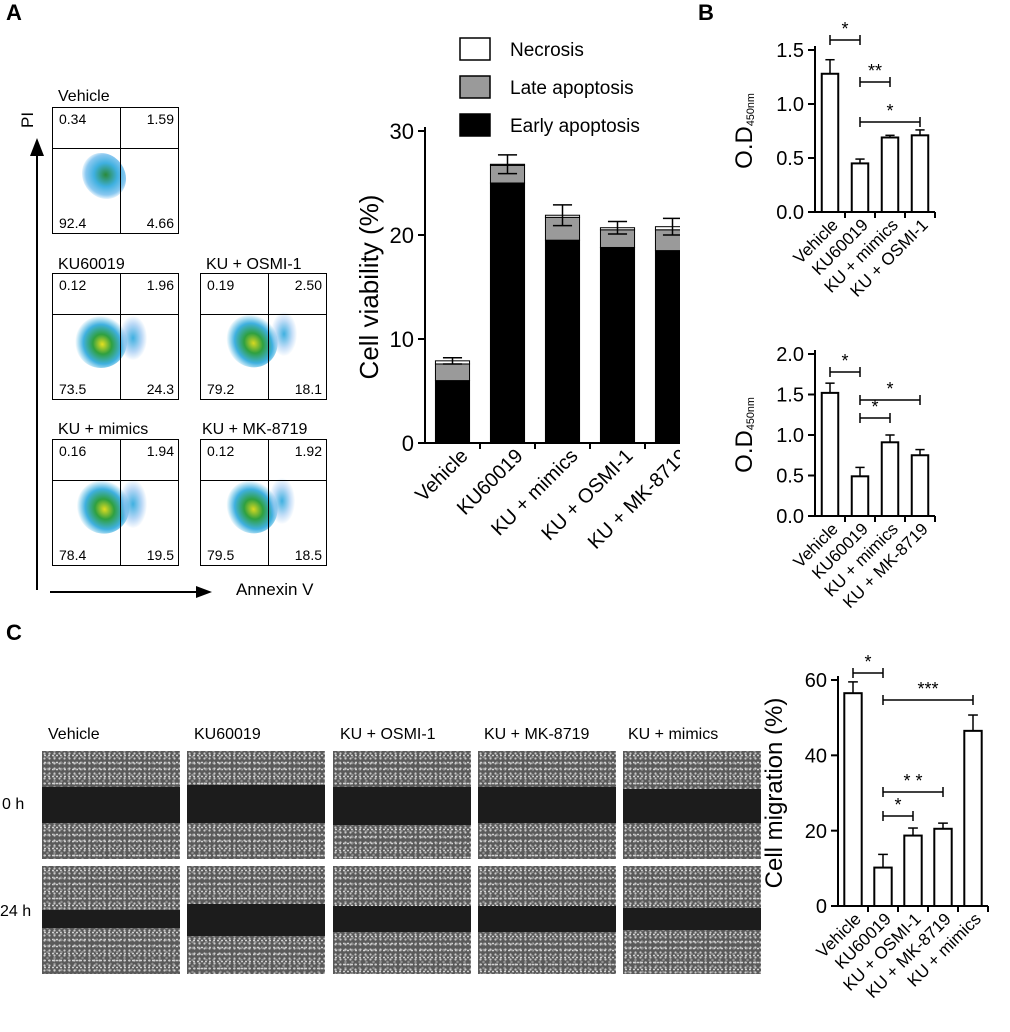 This screenshot has height=1032, width=1010. Describe the element at coordinates (263, 336) in the screenshot. I see `flow-plot-box: 0.19 2.50 79.2 18.1` at that location.